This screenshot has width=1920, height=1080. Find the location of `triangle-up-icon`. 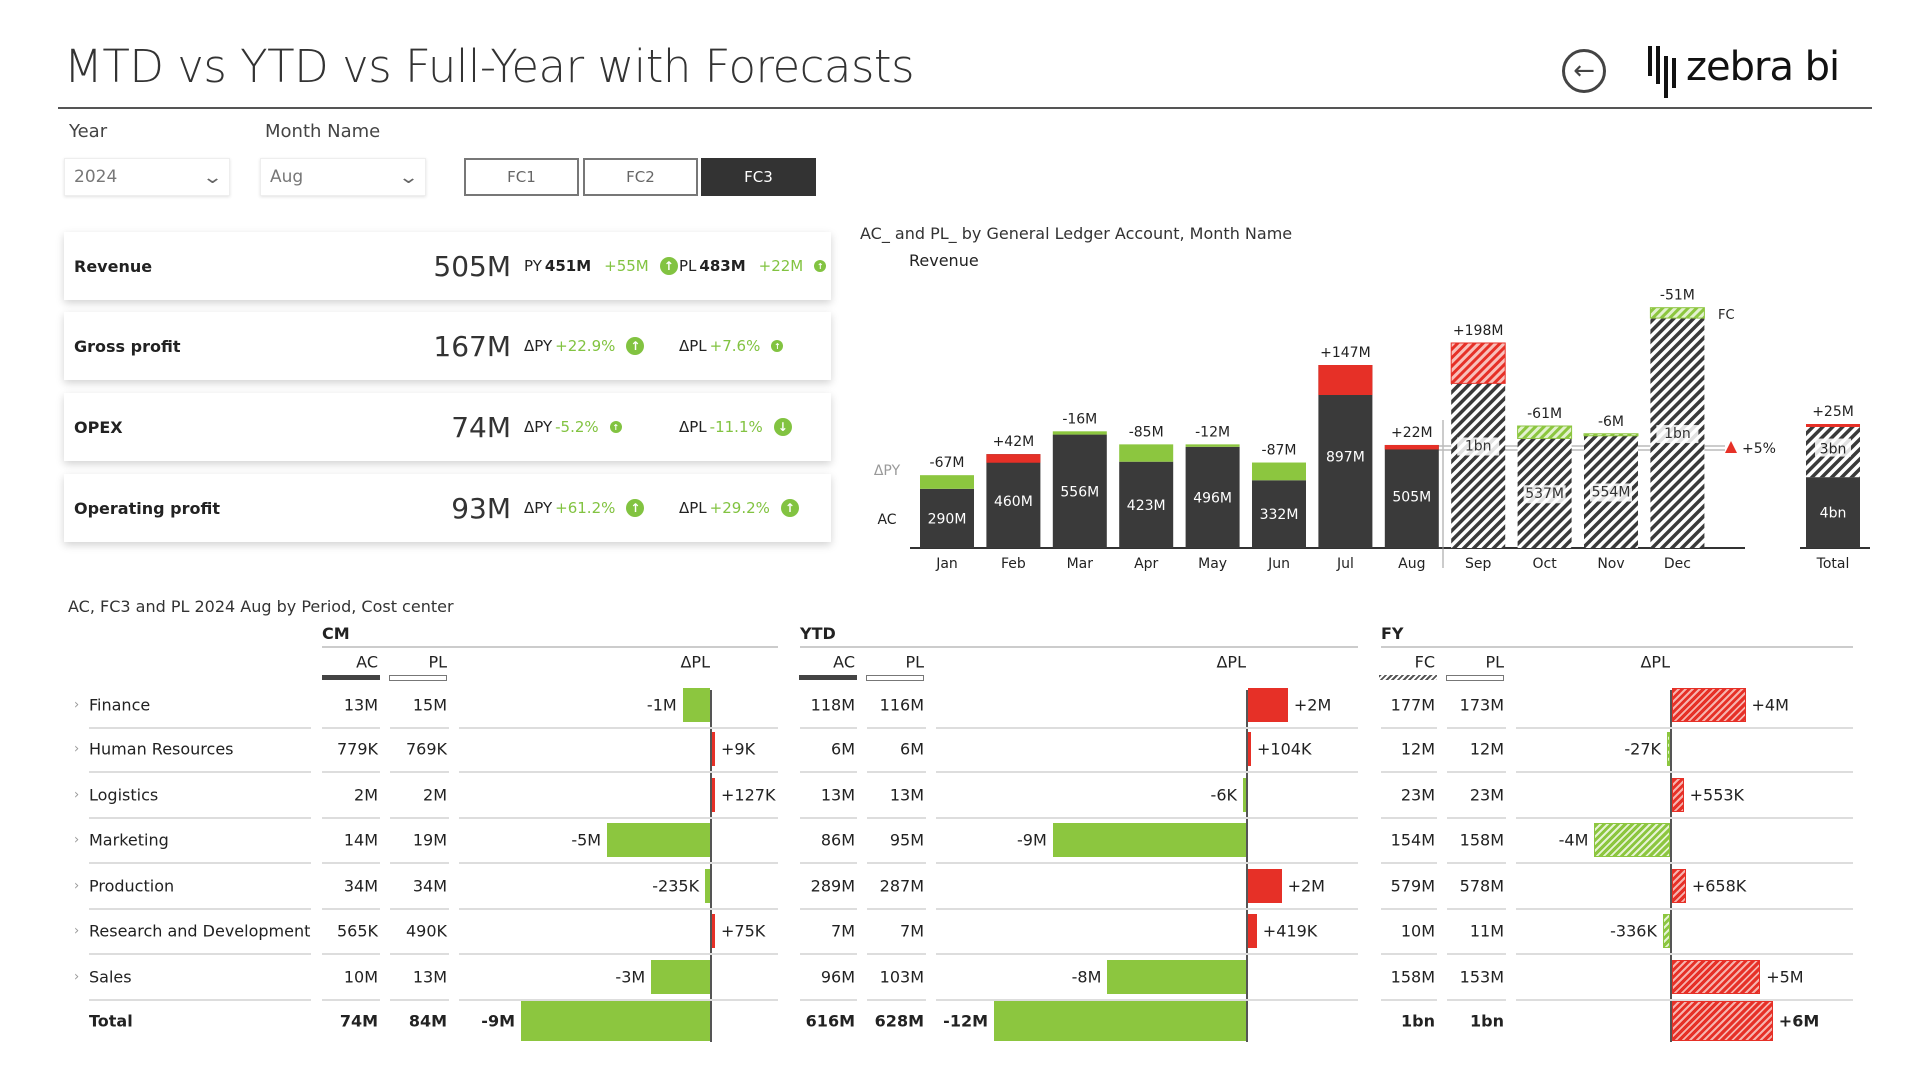

triangle-up-icon is located at coordinates (1731, 447).